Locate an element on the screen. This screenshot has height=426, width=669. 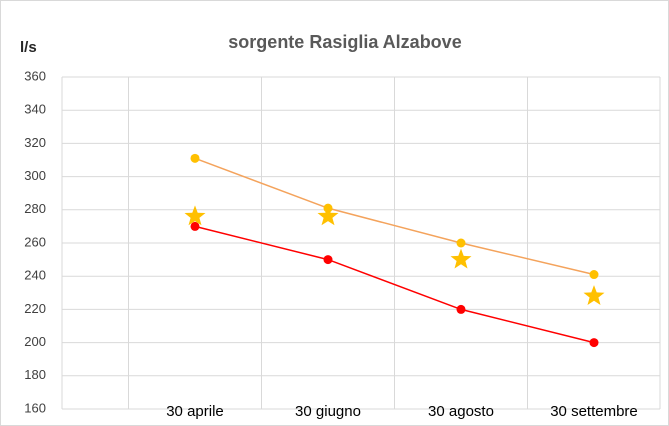
x-tick-label: 30 agosto is located at coordinates (461, 411).